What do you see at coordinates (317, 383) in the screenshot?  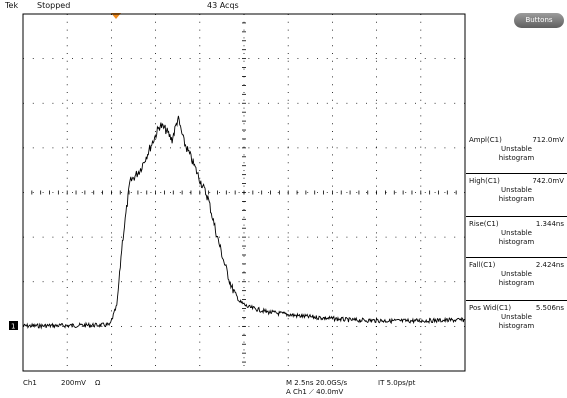 I see `timebase-readout: M 2.5ns 20.0GS/s` at bounding box center [317, 383].